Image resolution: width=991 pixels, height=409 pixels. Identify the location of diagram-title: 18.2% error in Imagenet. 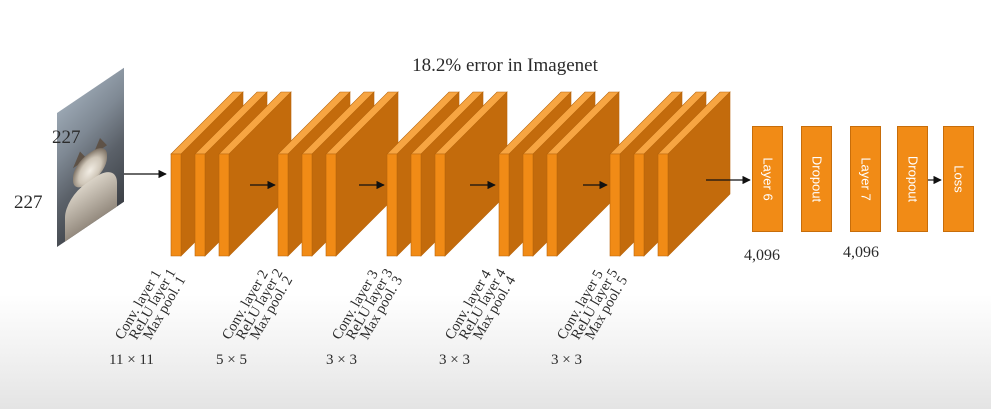
(505, 65).